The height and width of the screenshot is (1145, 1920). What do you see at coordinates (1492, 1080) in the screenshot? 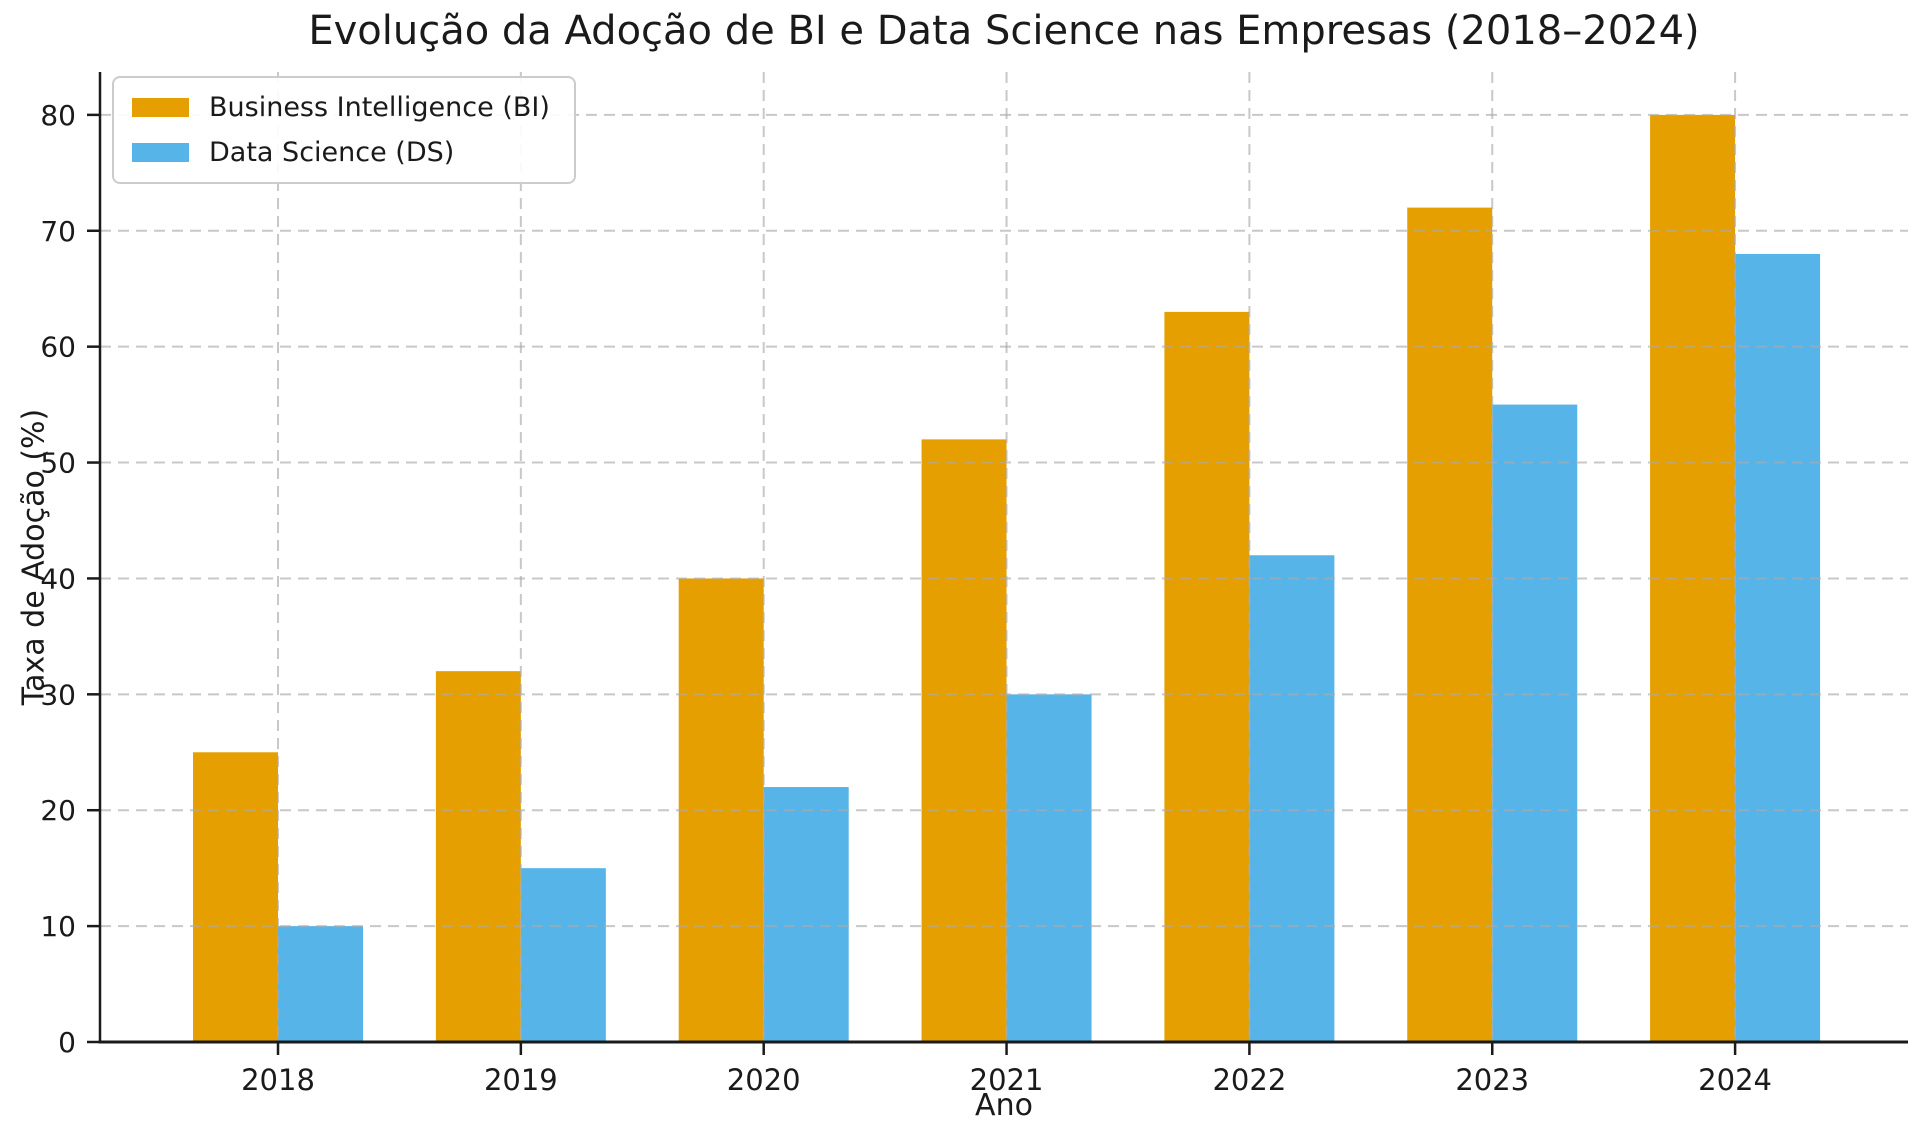
I see `x-tick-label: 2023` at bounding box center [1492, 1080].